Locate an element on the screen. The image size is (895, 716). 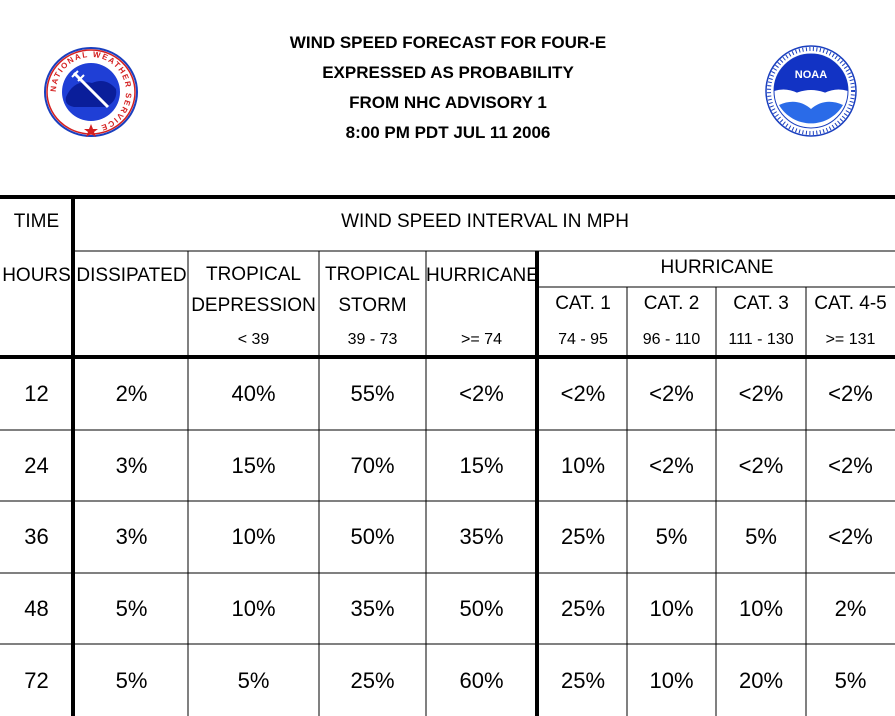
col-ts-line2: STORM is located at coordinates (372, 305).